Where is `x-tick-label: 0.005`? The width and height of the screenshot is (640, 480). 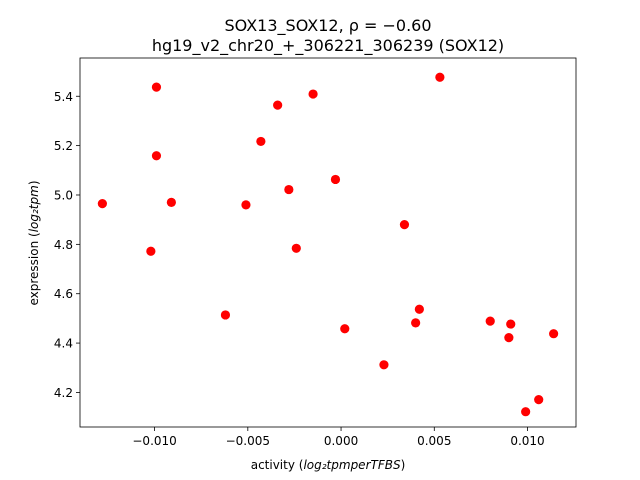 x-tick-label: 0.005 is located at coordinates (434, 441).